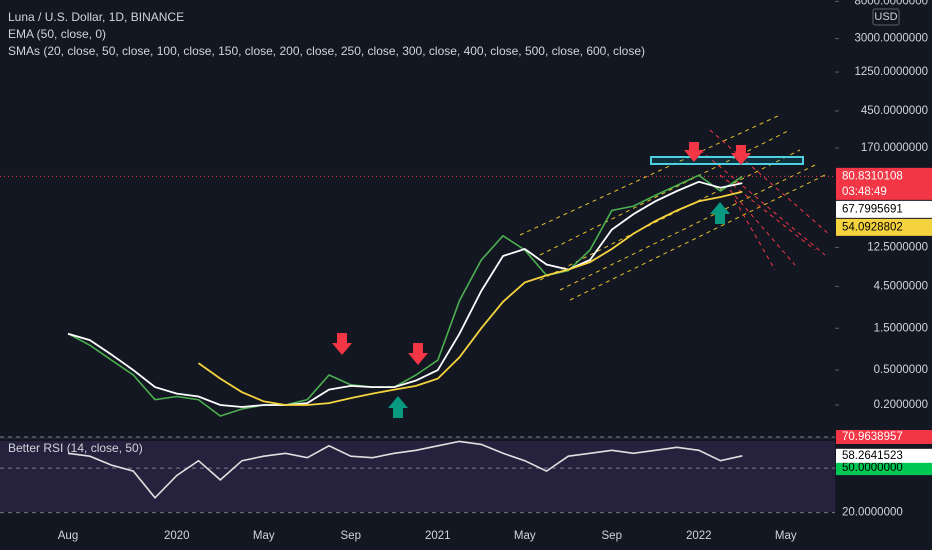 The image size is (932, 550). What do you see at coordinates (872, 176) in the screenshot?
I see `price-label: 80.8310108` at bounding box center [872, 176].